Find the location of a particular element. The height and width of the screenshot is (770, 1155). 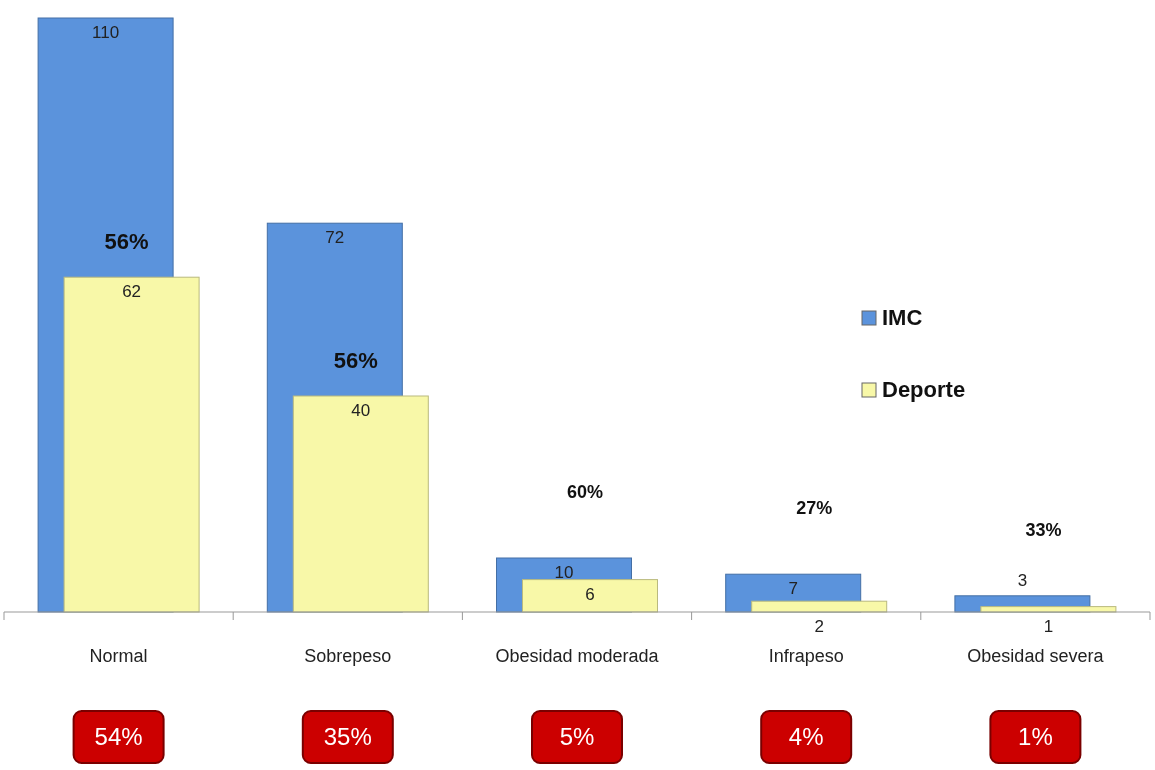

data-label: 110 is located at coordinates (106, 32).